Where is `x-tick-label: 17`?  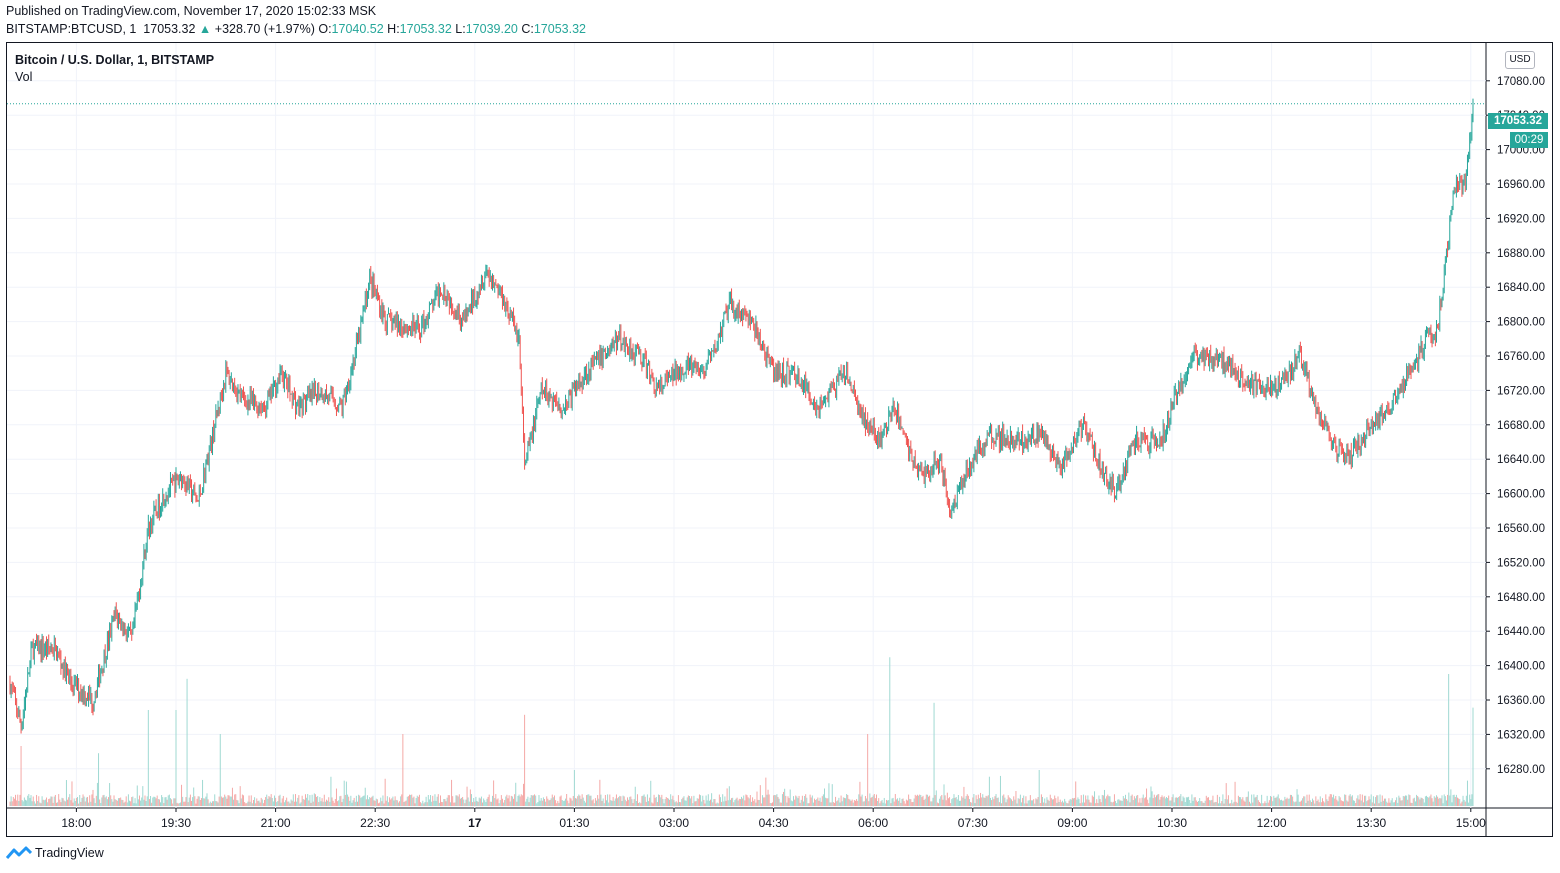 x-tick-label: 17 is located at coordinates (475, 823).